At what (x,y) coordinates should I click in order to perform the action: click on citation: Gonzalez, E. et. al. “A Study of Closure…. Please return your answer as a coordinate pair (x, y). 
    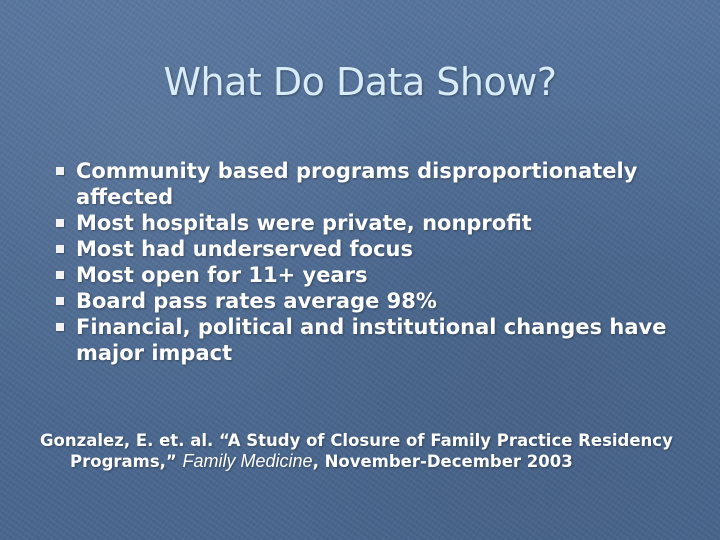
    Looking at the image, I should click on (360, 451).